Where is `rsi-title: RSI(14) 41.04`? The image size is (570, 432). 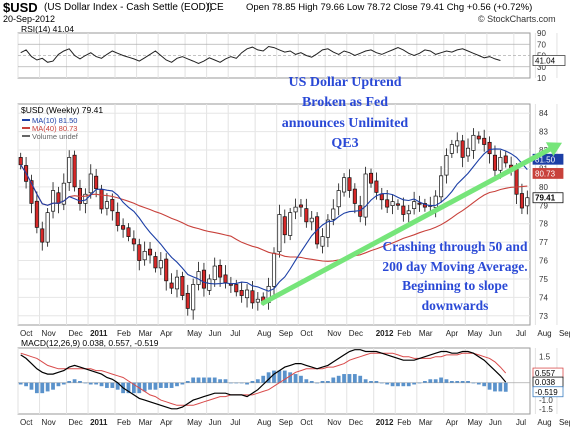
rsi-title: RSI(14) 41.04 is located at coordinates (47, 29).